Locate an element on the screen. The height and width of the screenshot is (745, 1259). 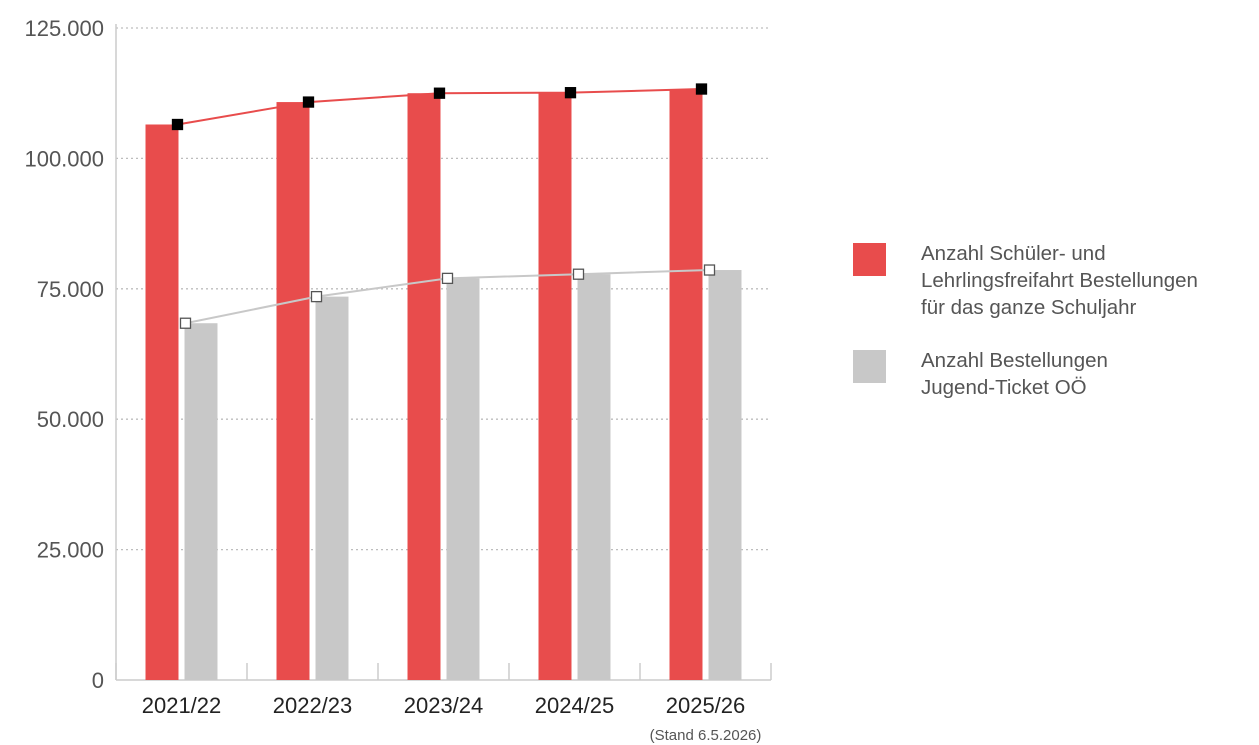
legend-item-series-2: Anzahl Bestellungen Jugend-Ticket OÖ is located at coordinates (1056, 374).